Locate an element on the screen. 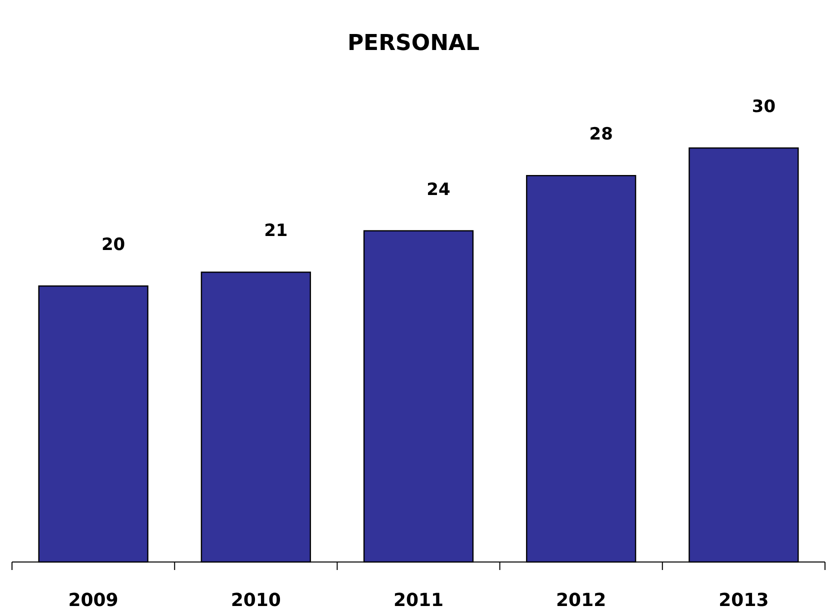 This screenshot has height=613, width=827. data-label: 21 is located at coordinates (276, 231).